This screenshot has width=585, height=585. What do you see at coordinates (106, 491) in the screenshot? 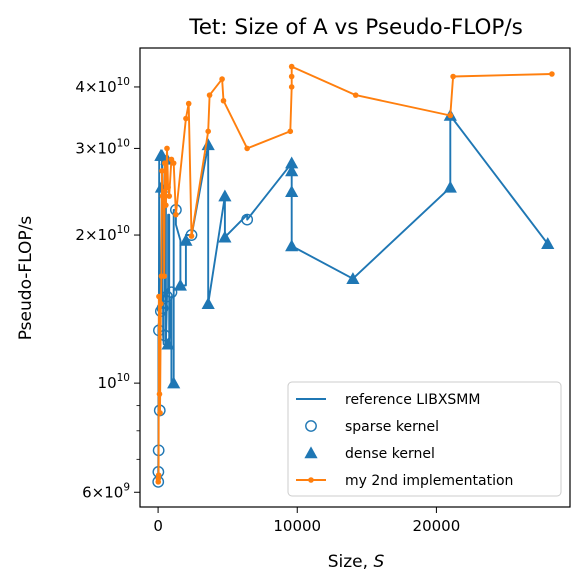
I see `y-tick-label: 6×10⁹` at bounding box center [106, 491].